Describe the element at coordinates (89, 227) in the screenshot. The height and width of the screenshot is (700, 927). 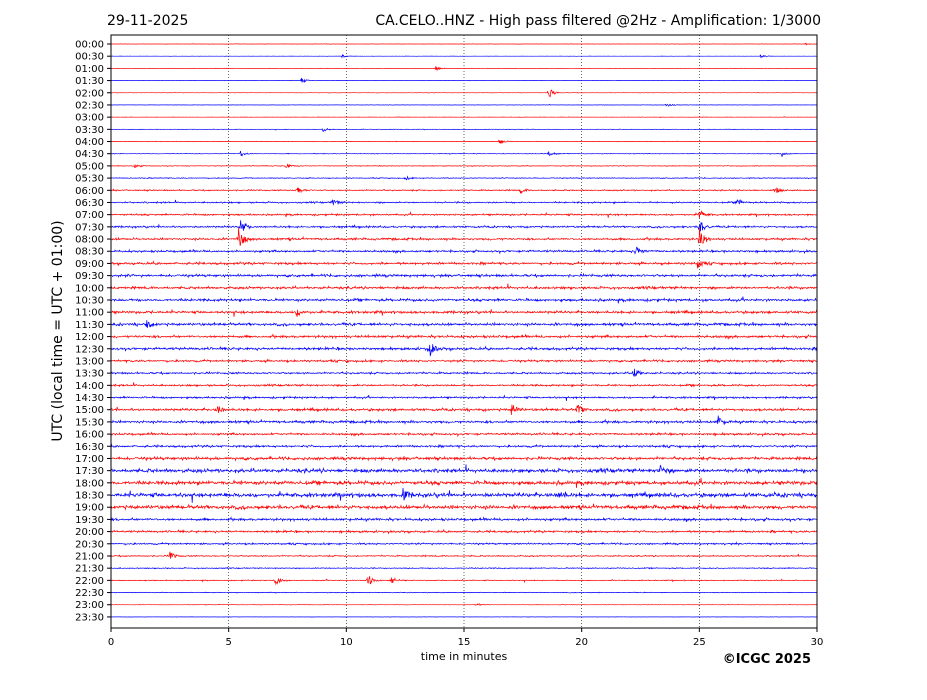
I see `y-tick-label: 07:30` at that location.